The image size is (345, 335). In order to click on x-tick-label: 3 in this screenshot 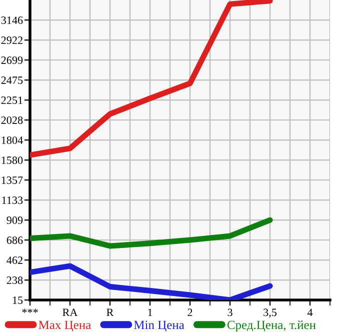, I will do `click(230, 312)`.